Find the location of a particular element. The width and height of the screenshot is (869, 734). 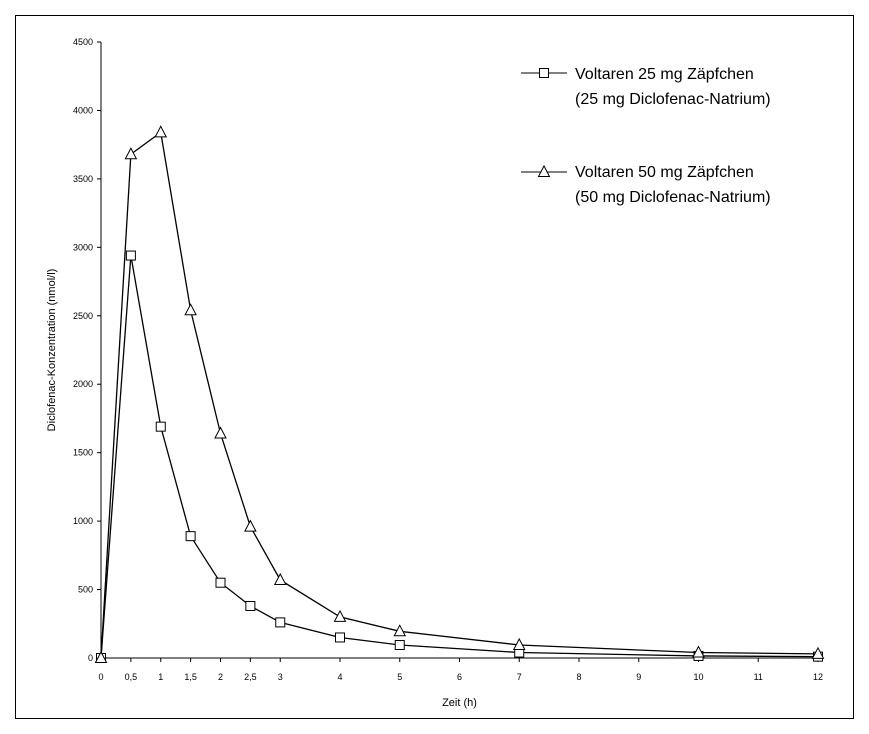

y-tick-label: 2500 is located at coordinates (83, 316).